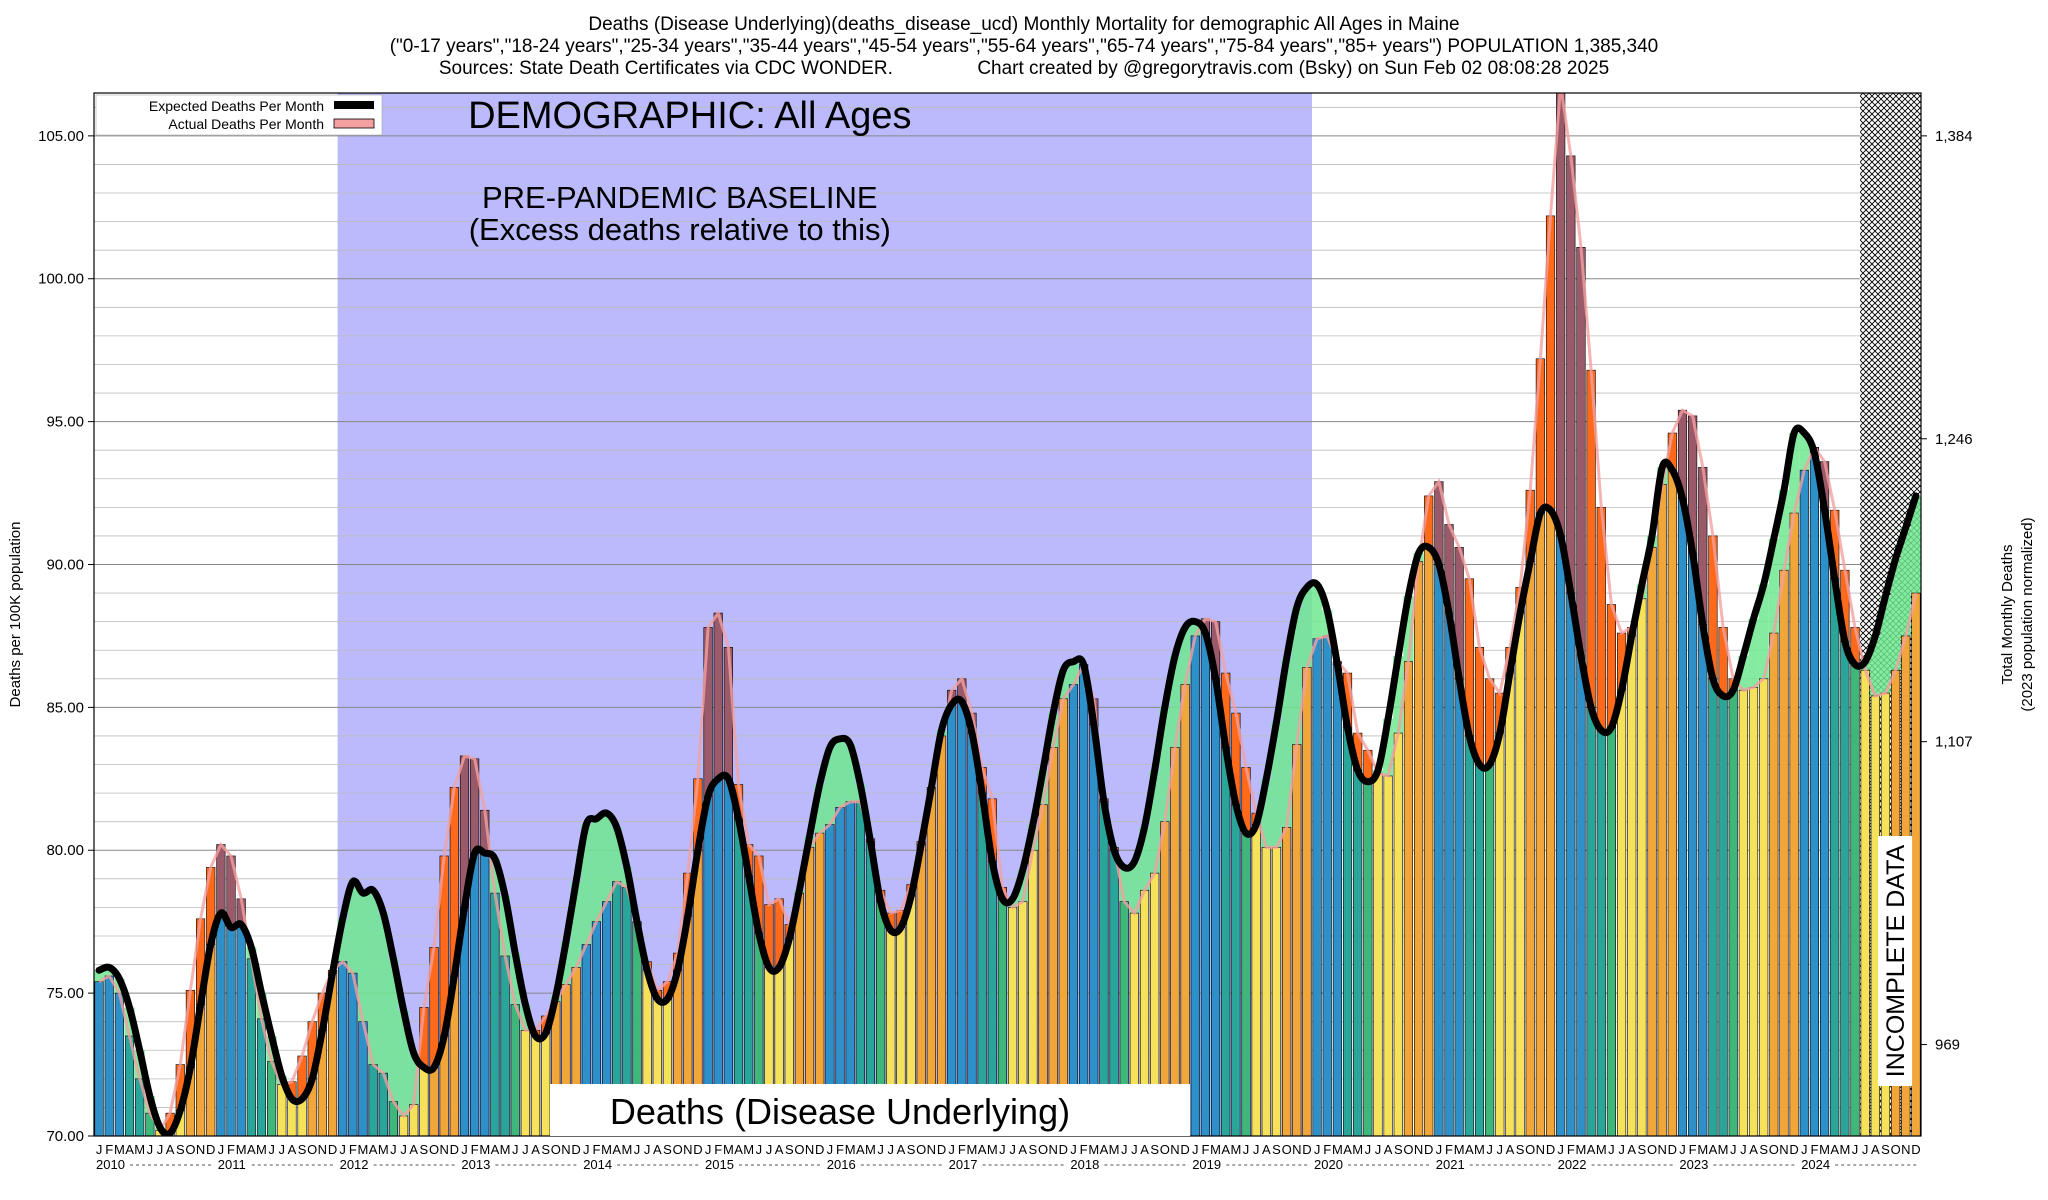 Image resolution: width=2048 pixels, height=1200 pixels. I want to click on y-tick-label: 100.00, so click(61, 279).